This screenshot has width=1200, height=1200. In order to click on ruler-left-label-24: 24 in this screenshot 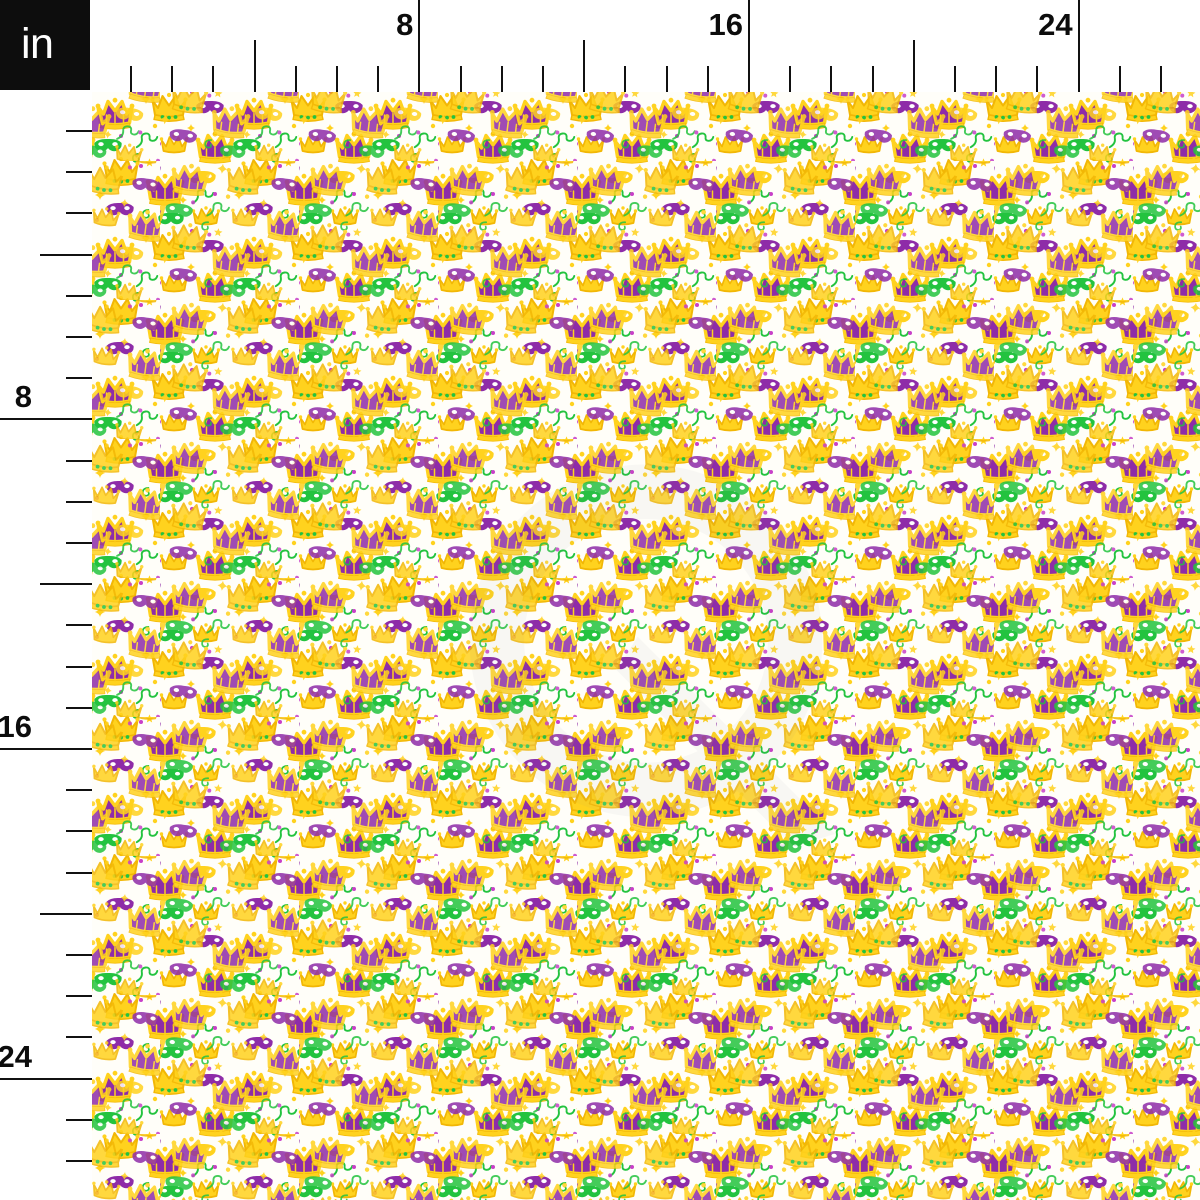, I will do `click(16, 1056)`.